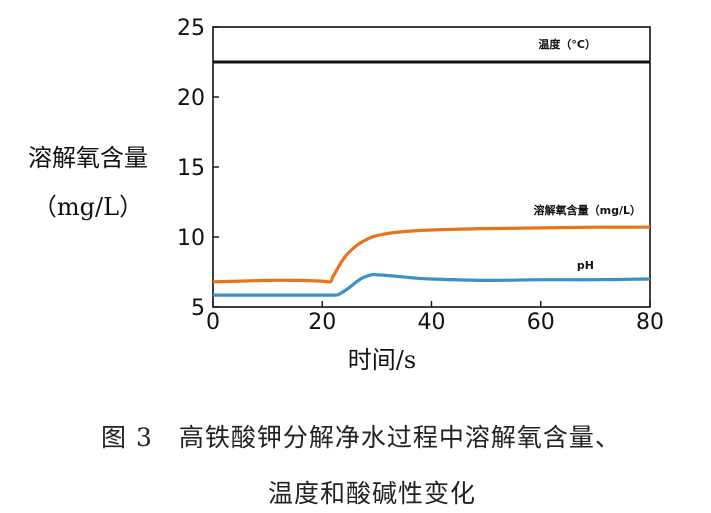 This screenshot has height=513, width=711. What do you see at coordinates (191, 98) in the screenshot?
I see `y-tick-label: 20` at bounding box center [191, 98].